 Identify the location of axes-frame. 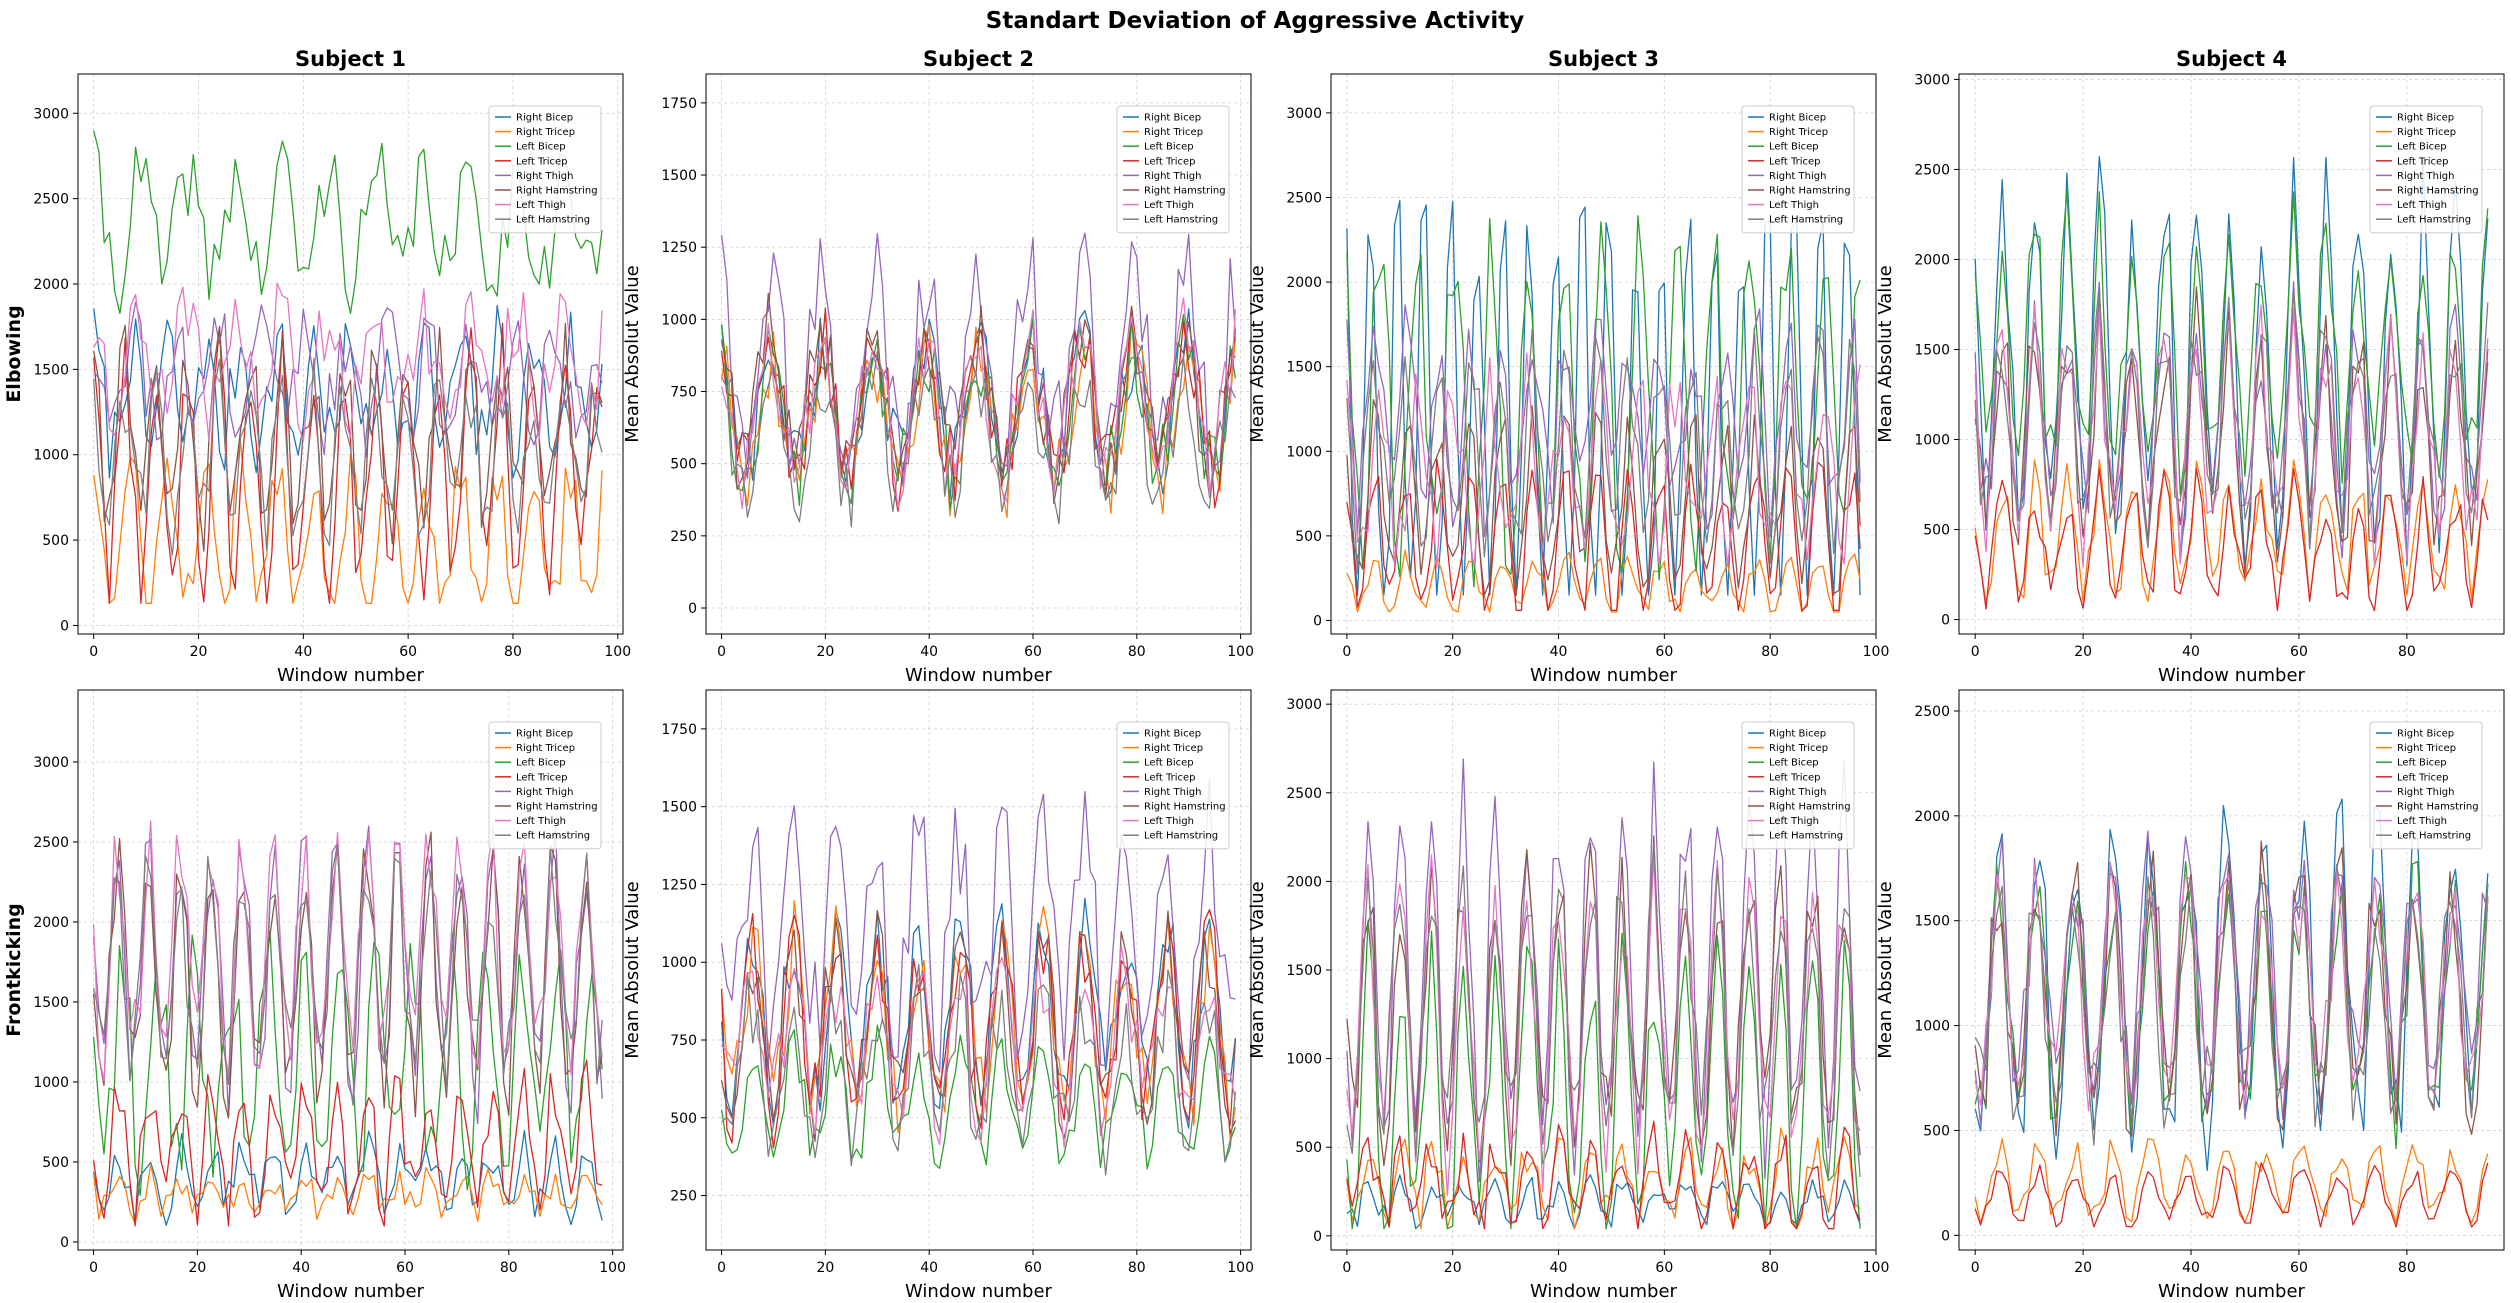
(350, 970).